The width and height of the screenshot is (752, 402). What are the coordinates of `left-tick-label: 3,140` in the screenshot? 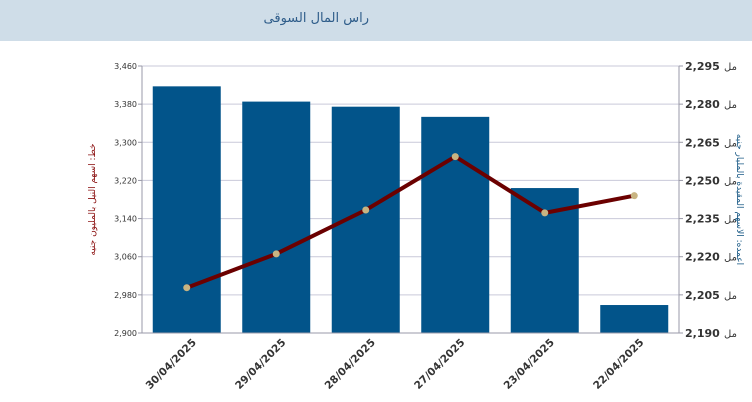 It's located at (125, 219).